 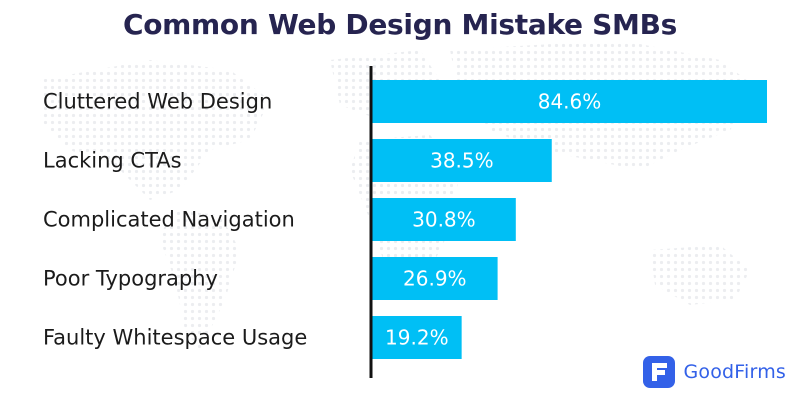 What do you see at coordinates (130, 279) in the screenshot?
I see `category-label: Poor Typography` at bounding box center [130, 279].